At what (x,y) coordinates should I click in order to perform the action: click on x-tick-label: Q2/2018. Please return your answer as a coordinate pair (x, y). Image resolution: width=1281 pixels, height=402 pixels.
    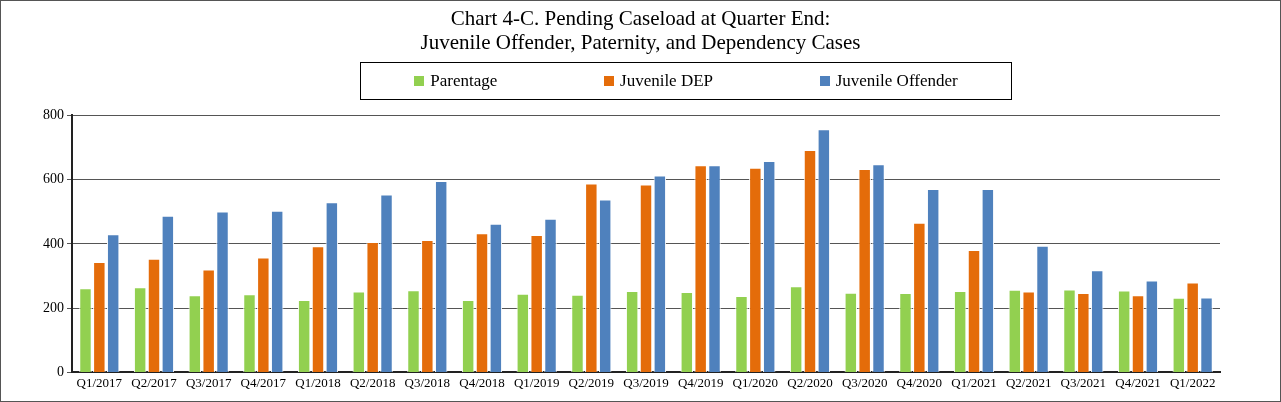
    Looking at the image, I should click on (372, 382).